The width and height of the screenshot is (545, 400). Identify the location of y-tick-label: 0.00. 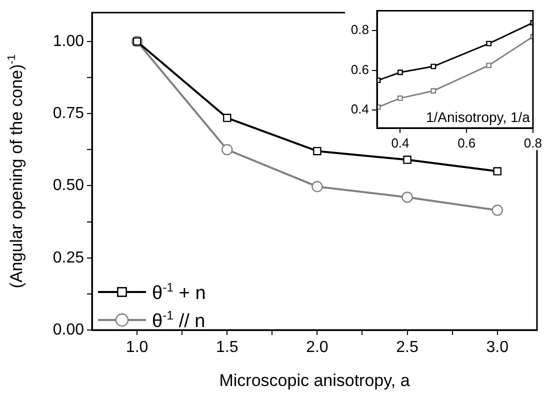
(68, 329).